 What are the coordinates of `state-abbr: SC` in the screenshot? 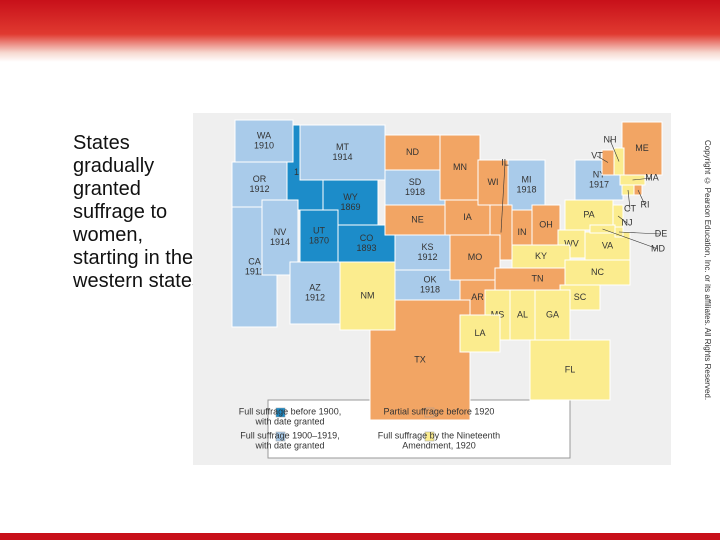 It's located at (580, 297).